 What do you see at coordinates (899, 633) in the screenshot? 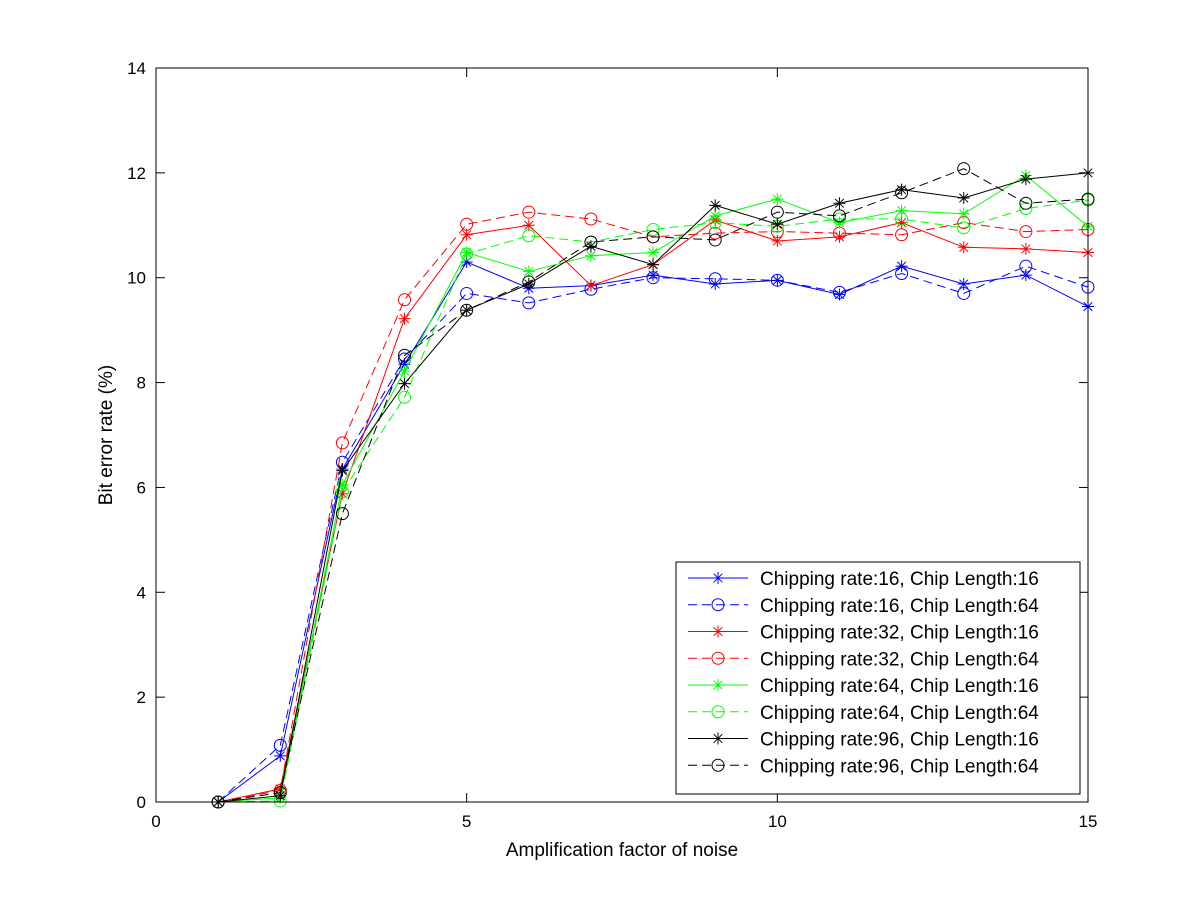
I see `legend-label: Chipping rate:32, Chip Length:16` at bounding box center [899, 633].